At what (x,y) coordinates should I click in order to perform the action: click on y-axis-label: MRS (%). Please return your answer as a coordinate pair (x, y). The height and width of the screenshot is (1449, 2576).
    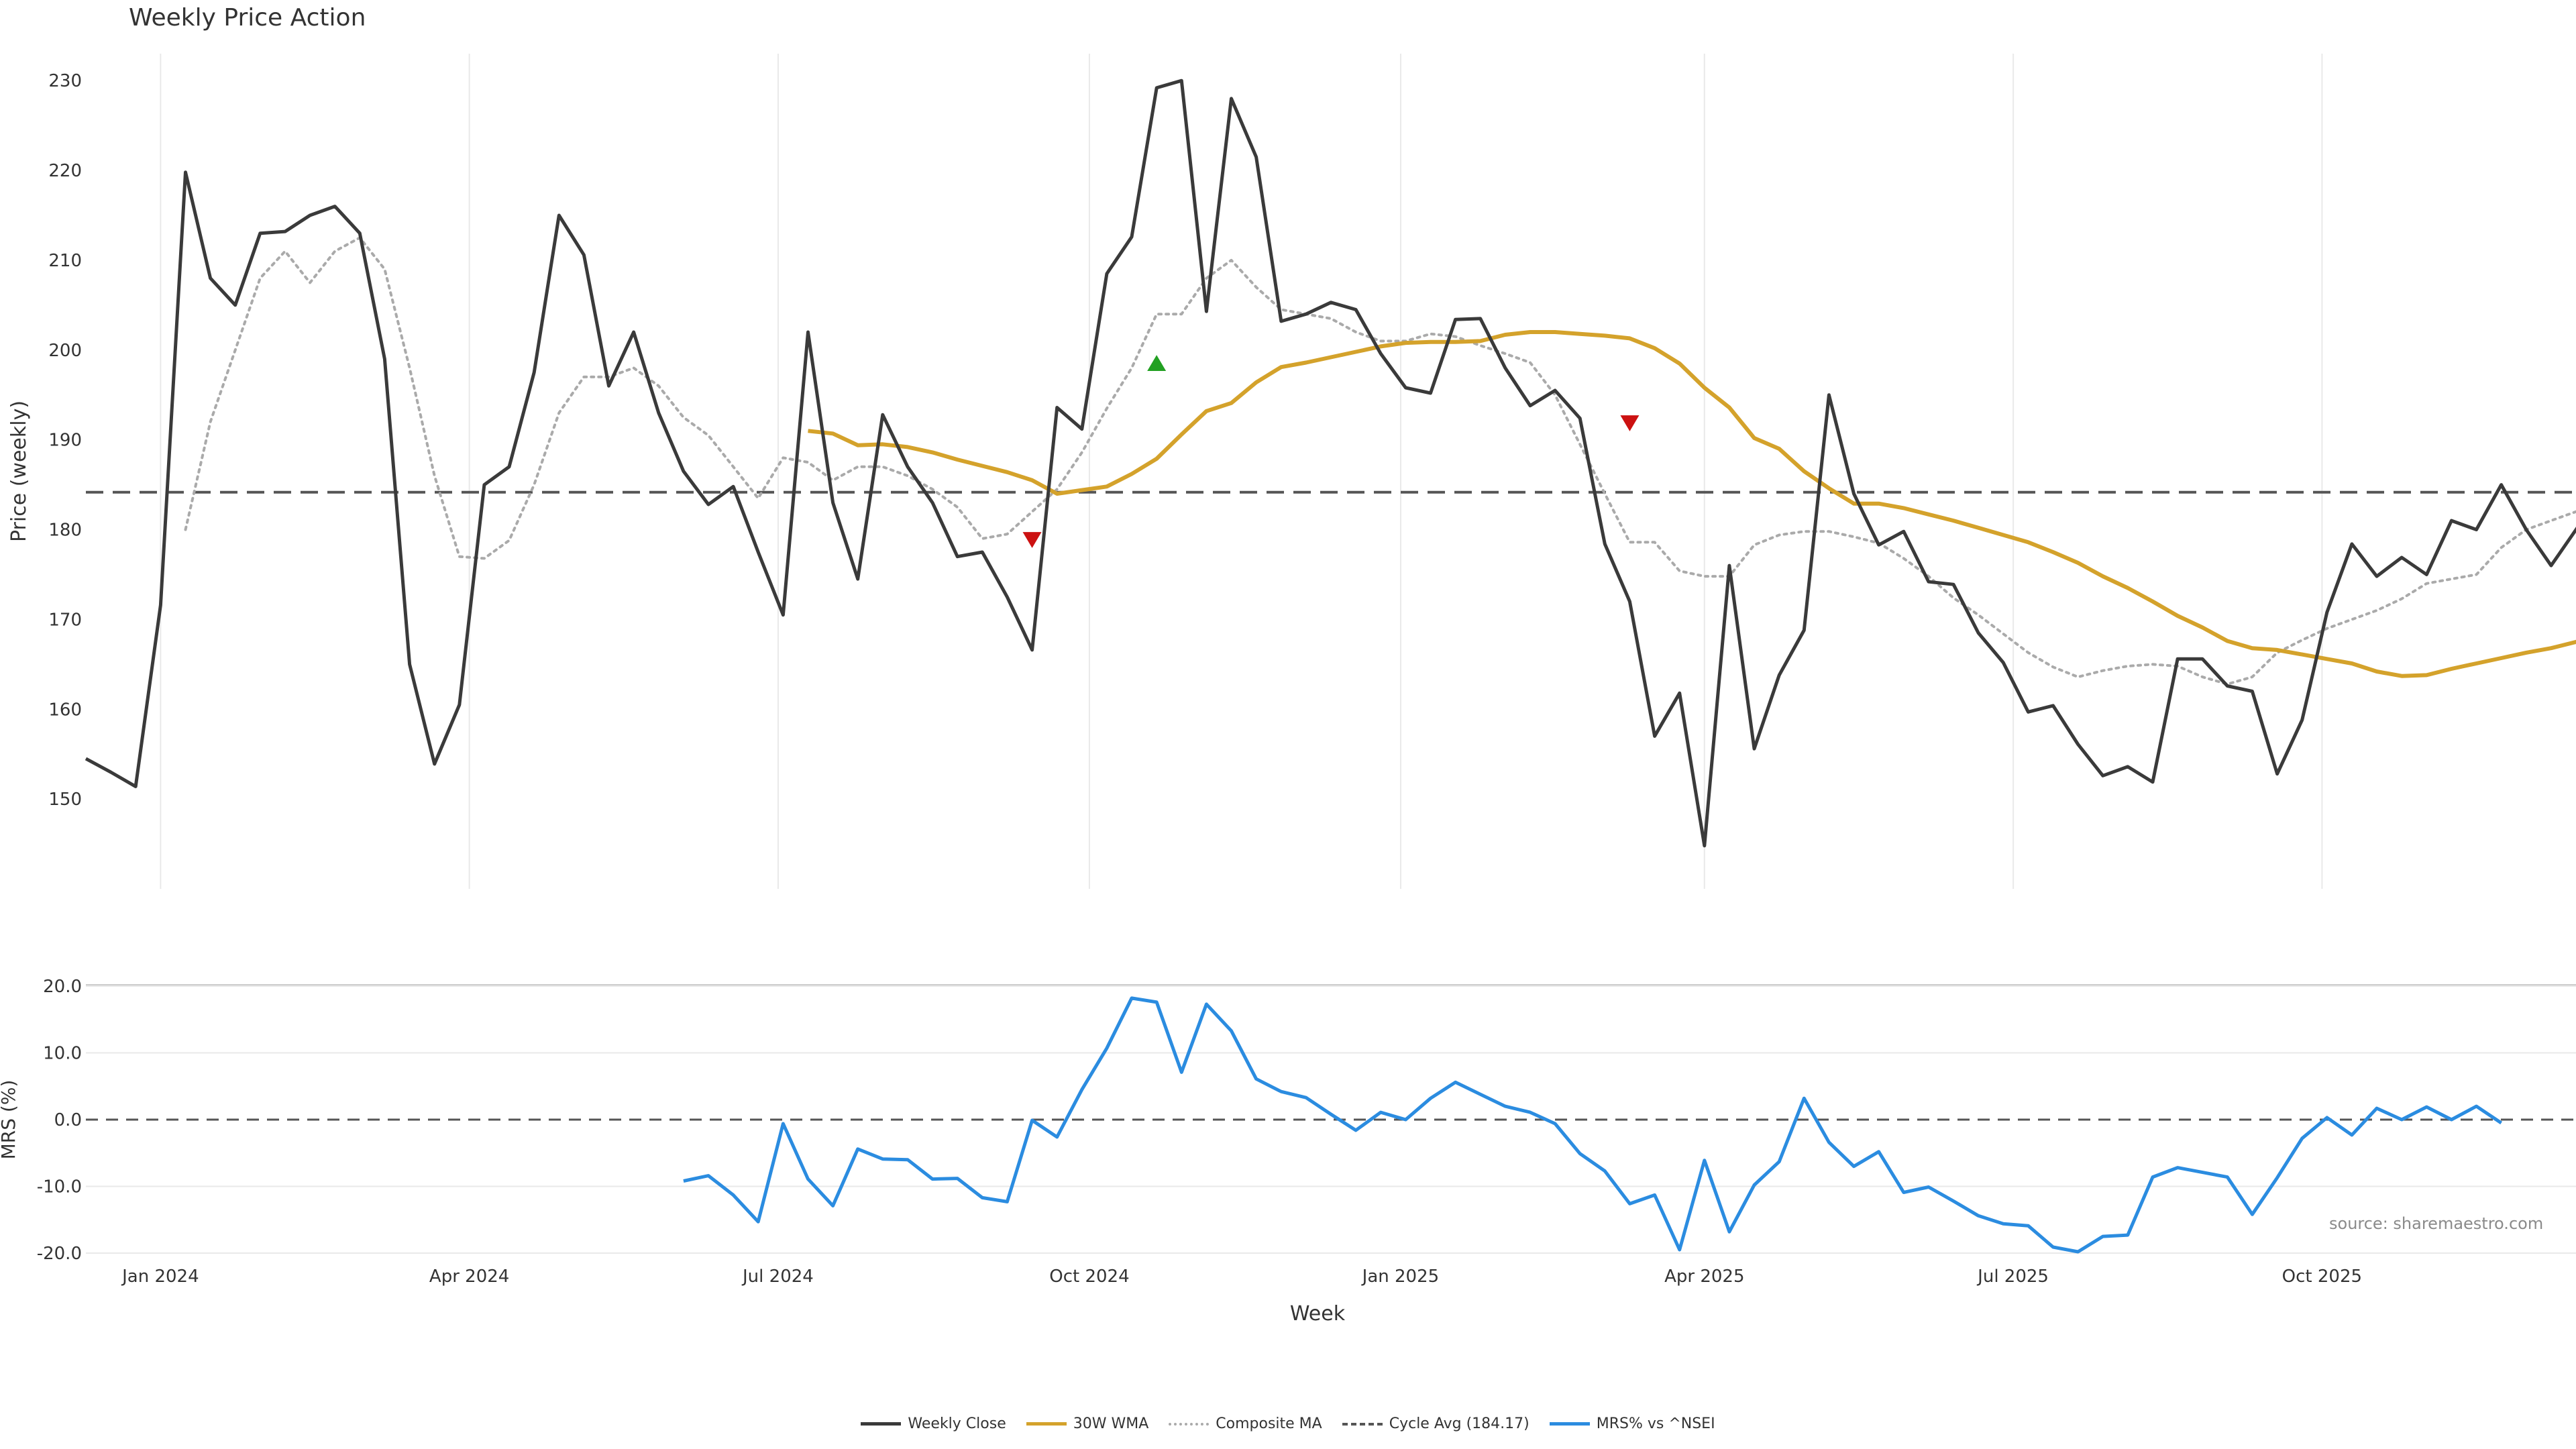
    Looking at the image, I should click on (9, 1120).